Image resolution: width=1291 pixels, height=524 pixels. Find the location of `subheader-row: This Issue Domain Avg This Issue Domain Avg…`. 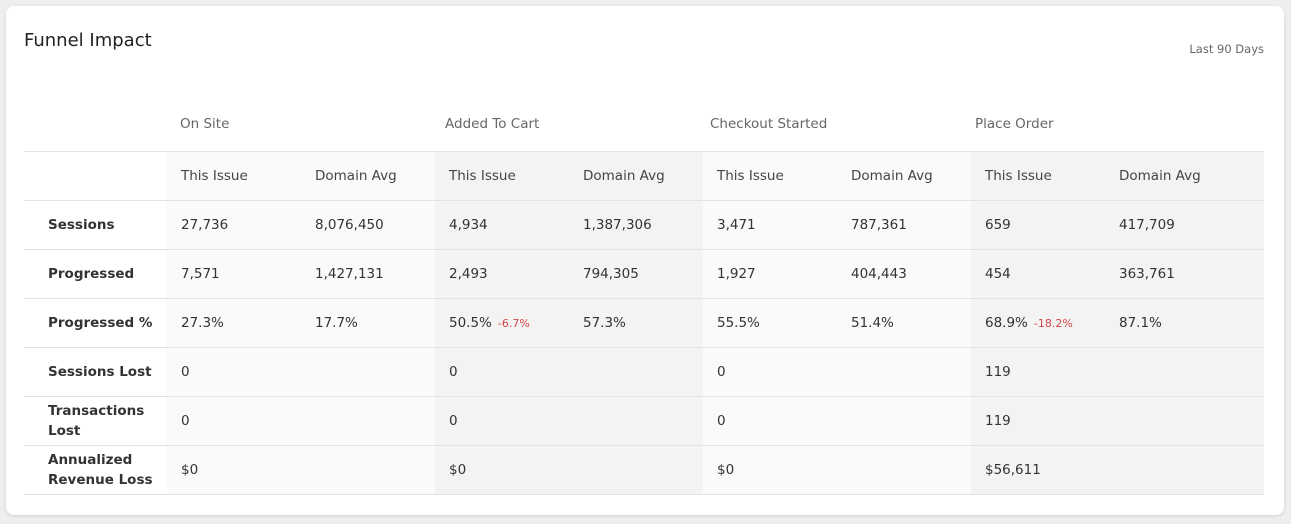

subheader-row: This Issue Domain Avg This Issue Domain Avg… is located at coordinates (644, 176).